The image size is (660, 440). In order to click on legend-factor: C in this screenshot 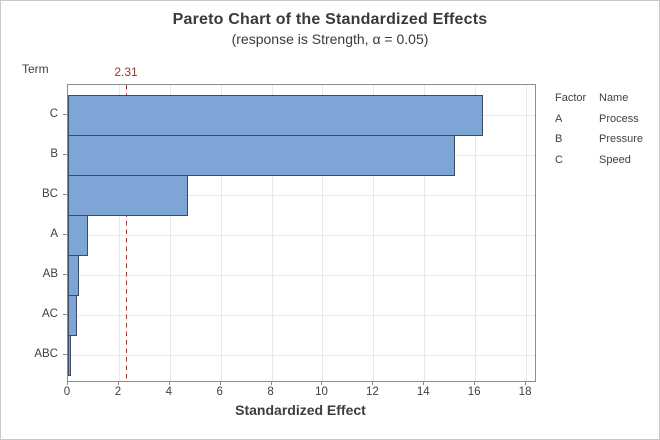, I will do `click(559, 159)`.